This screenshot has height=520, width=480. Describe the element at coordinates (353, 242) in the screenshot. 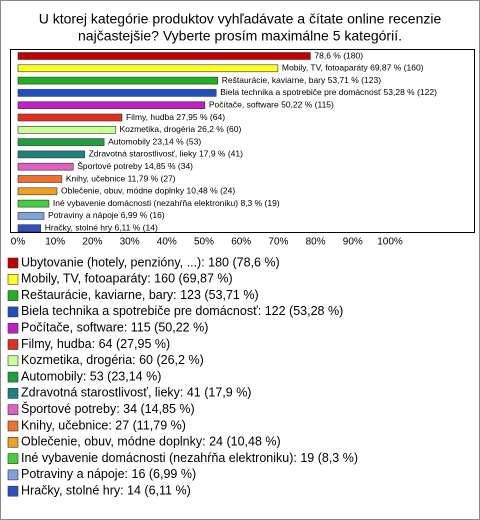

I see `x-tick-label: 90%` at that location.